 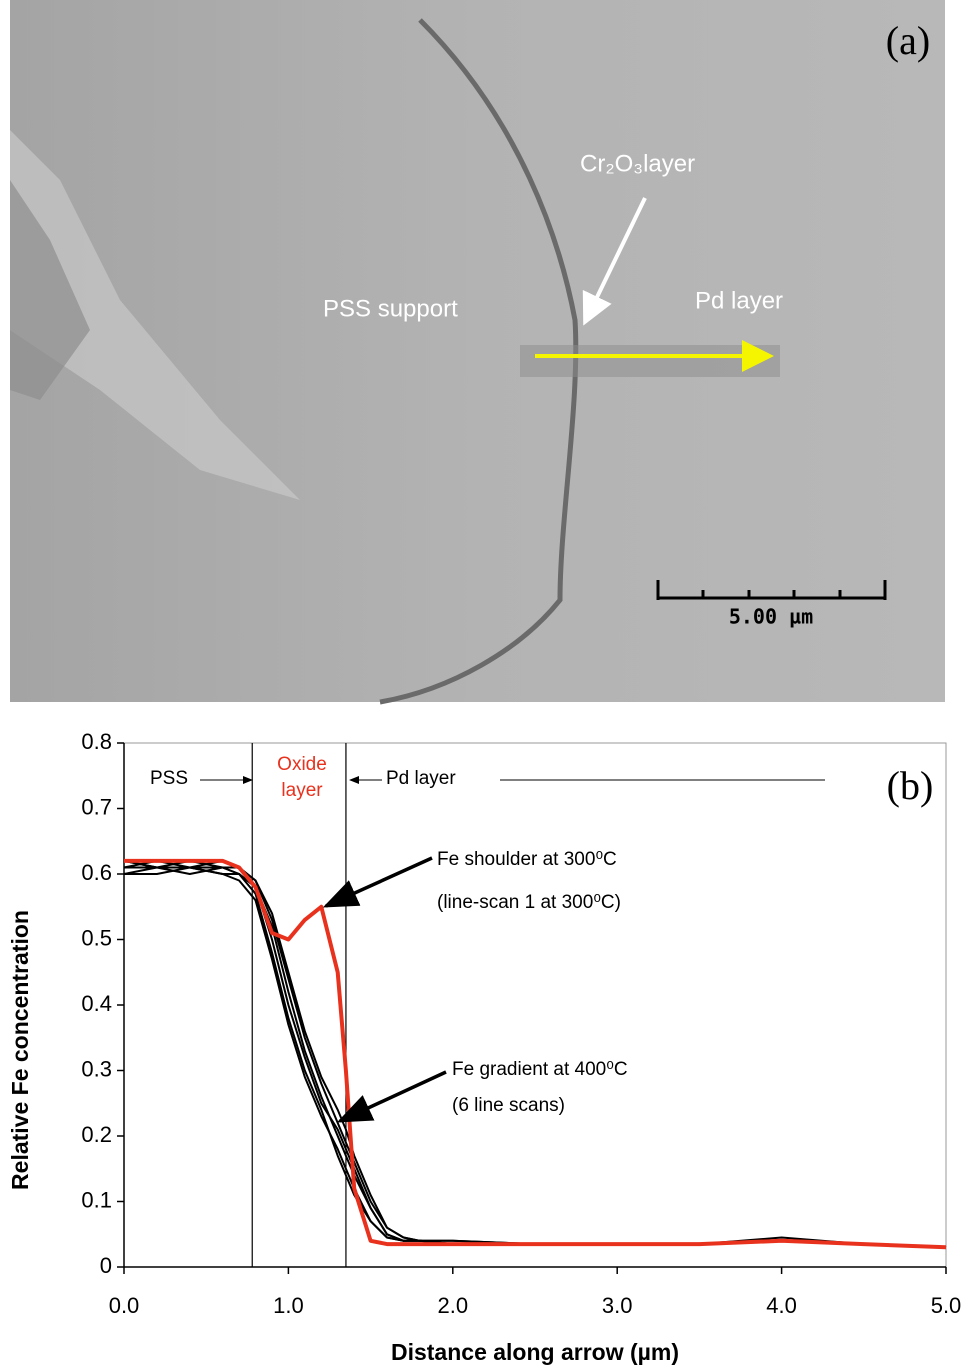 I want to click on y-tick-label: 0.7, so click(x=96, y=806).